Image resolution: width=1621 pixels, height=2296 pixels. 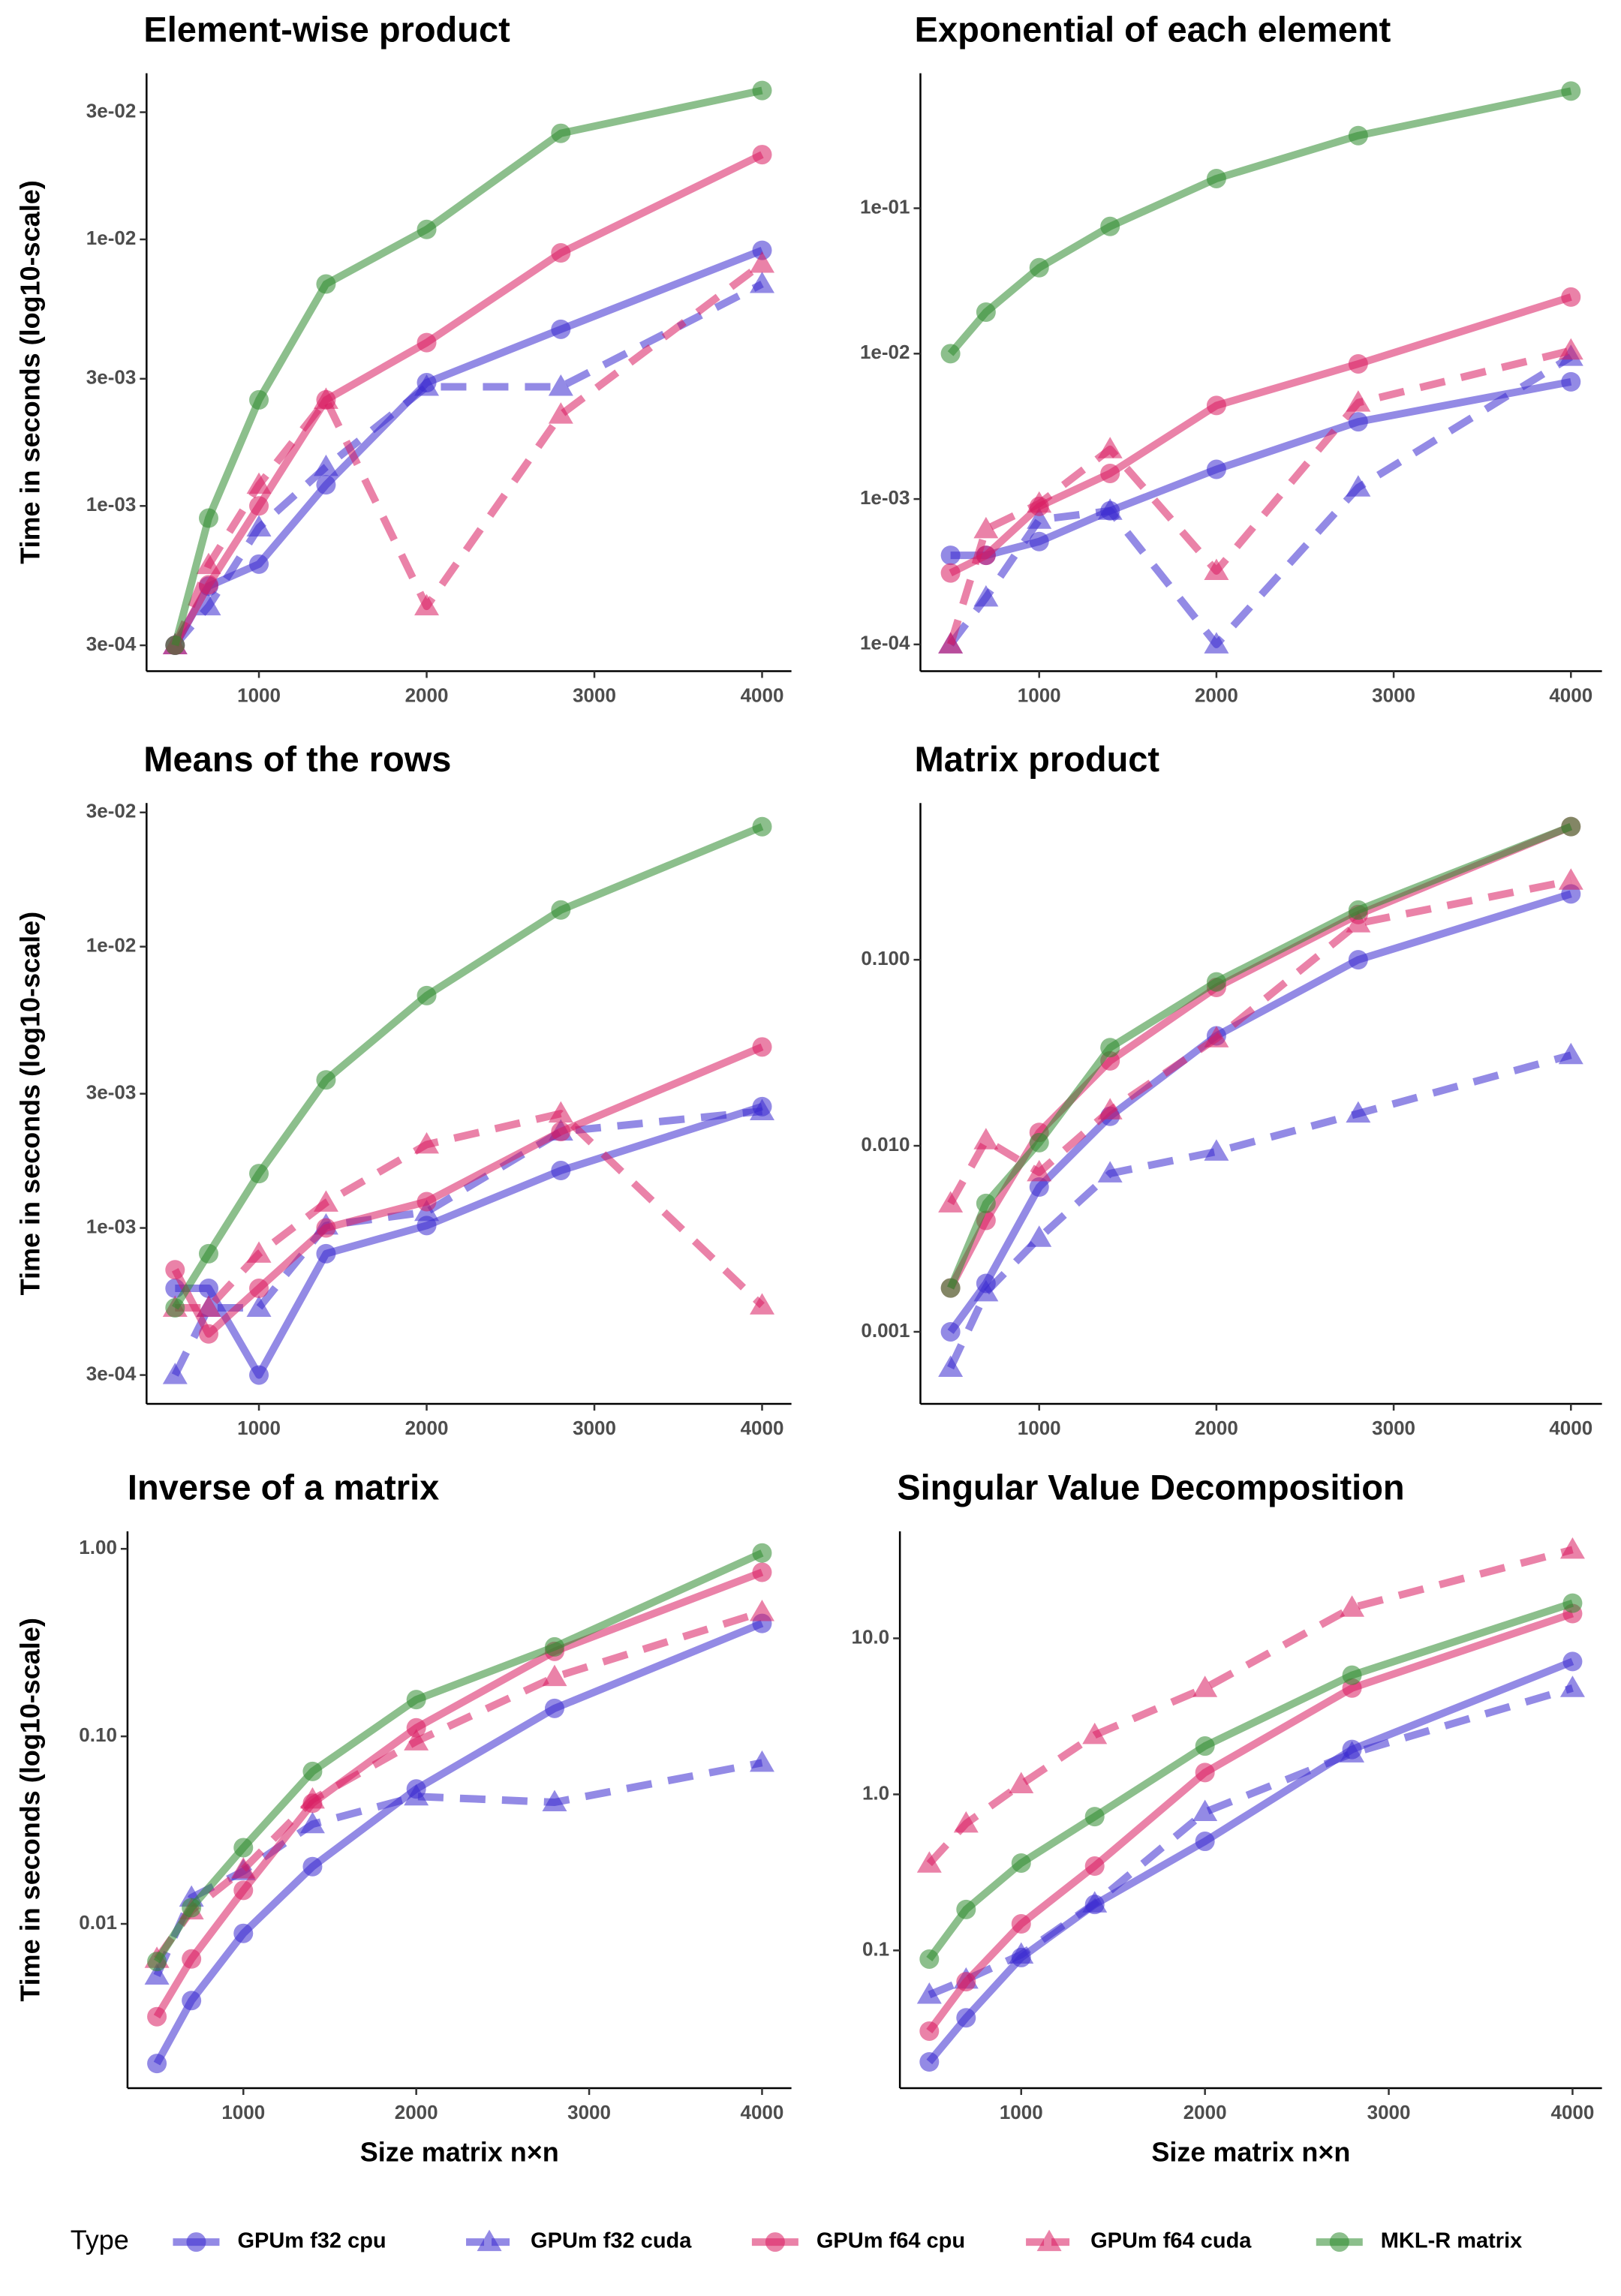 I want to click on y-tick-label: 3e-03, so click(x=111, y=377).